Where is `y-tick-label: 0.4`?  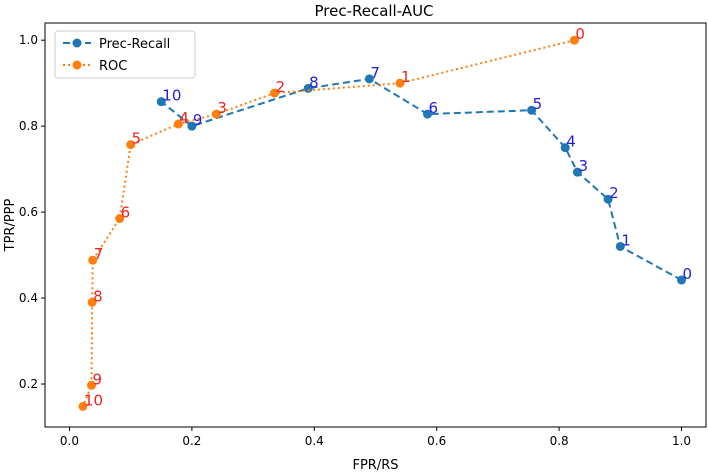 y-tick-label: 0.4 is located at coordinates (28, 298).